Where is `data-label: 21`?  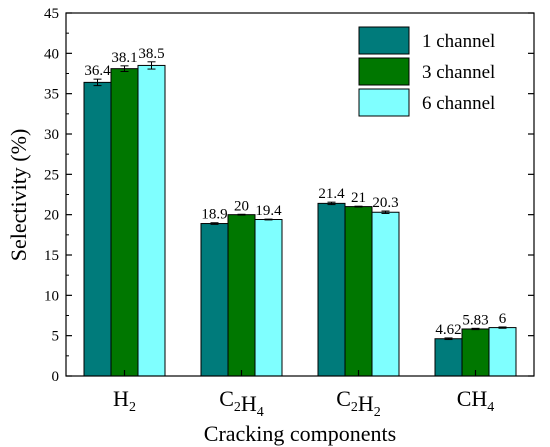
data-label: 21 is located at coordinates (358, 198).